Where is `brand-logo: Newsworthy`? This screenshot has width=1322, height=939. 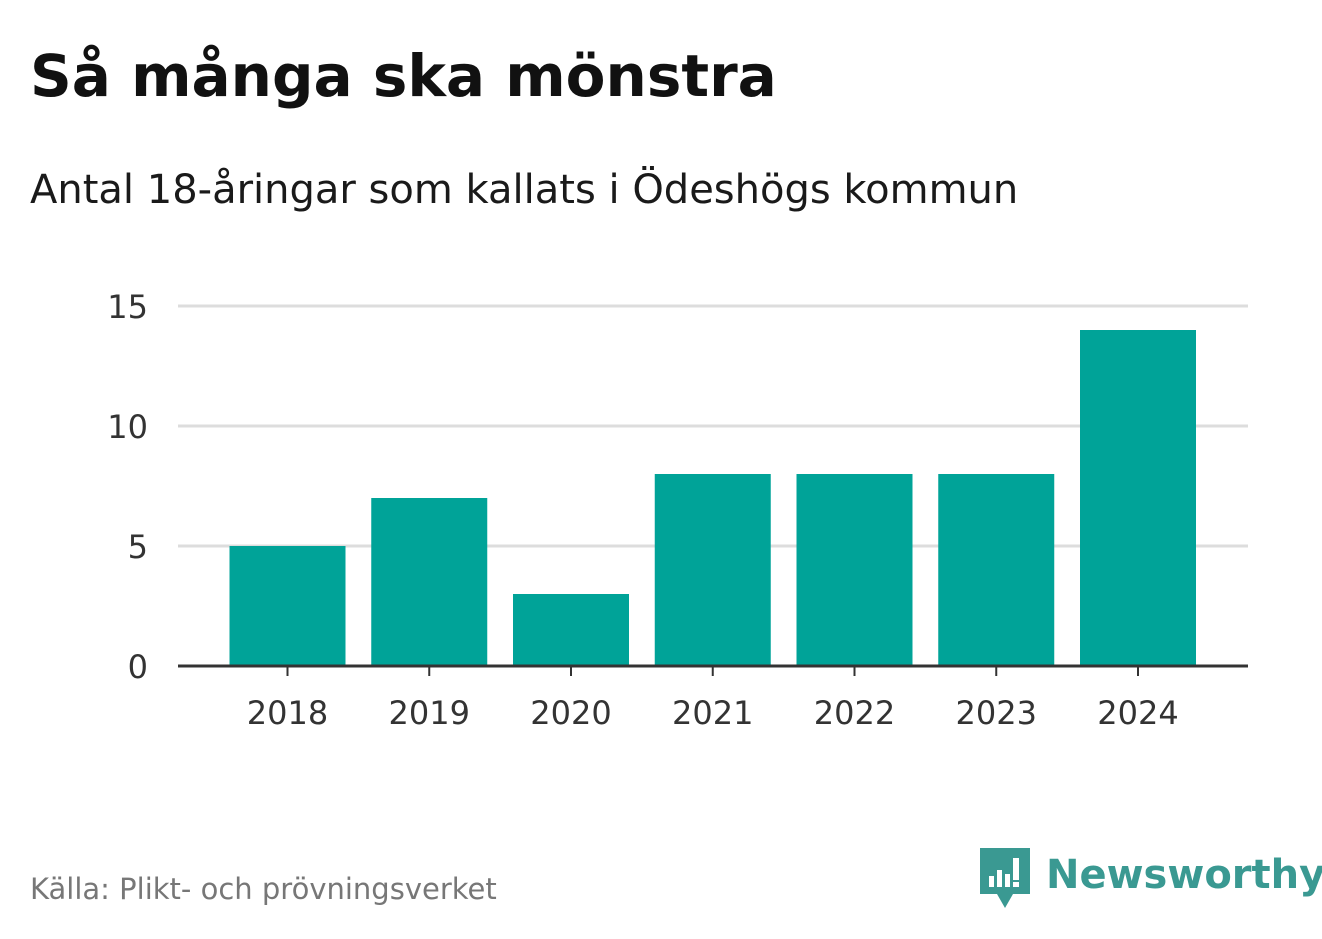
brand-logo: Newsworthy is located at coordinates (1151, 880).